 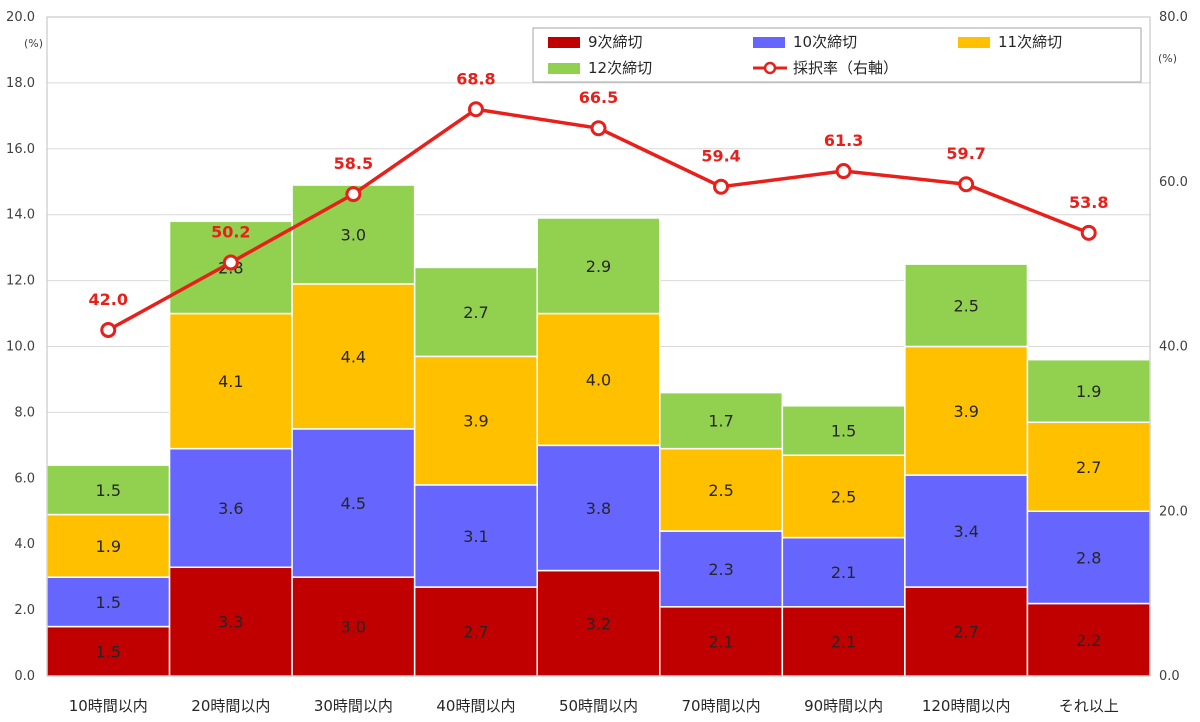 I want to click on x-category-label: 70時間以内, so click(x=721, y=706).